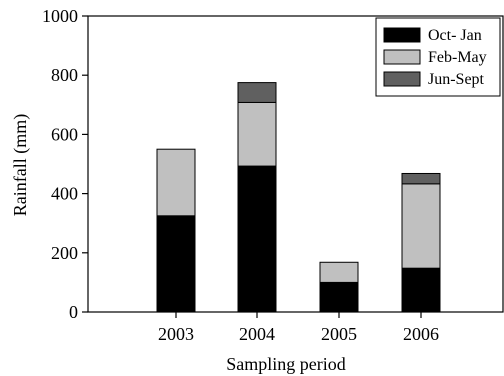 The image size is (504, 376). Describe the element at coordinates (286, 364) in the screenshot. I see `x-axis-title: Sampling period` at that location.